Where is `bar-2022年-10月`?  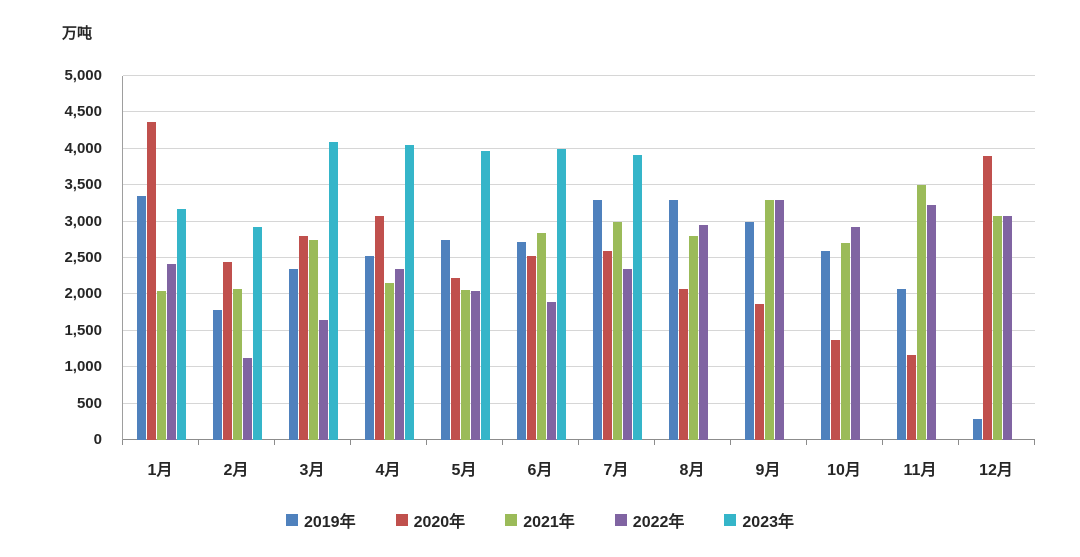 bar-2022年-10月 is located at coordinates (855, 333).